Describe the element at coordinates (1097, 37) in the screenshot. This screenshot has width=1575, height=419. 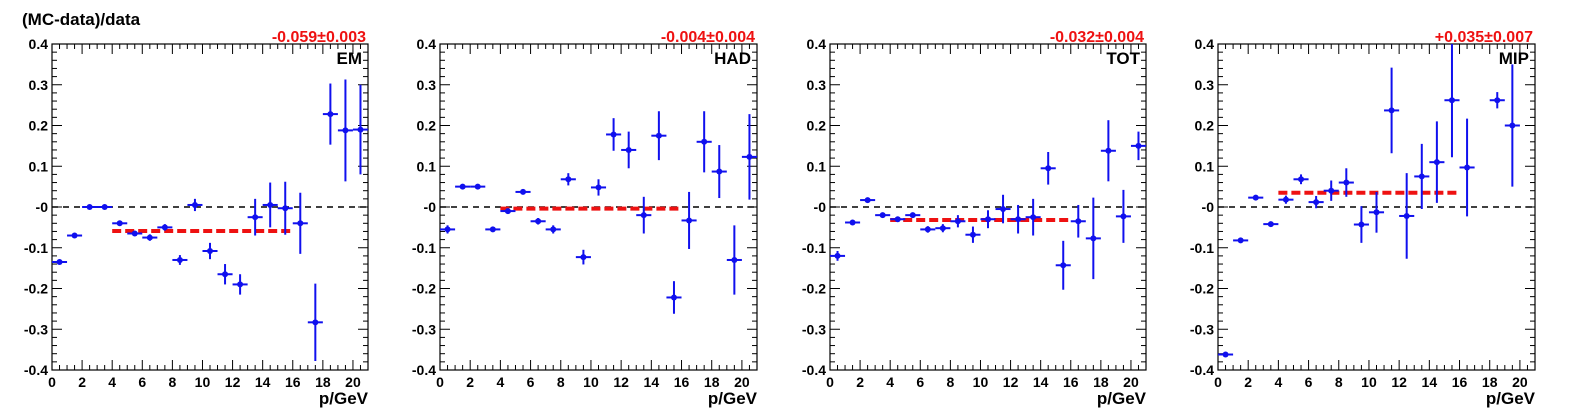
I see `fit-result-label: -0.032±0.004` at that location.